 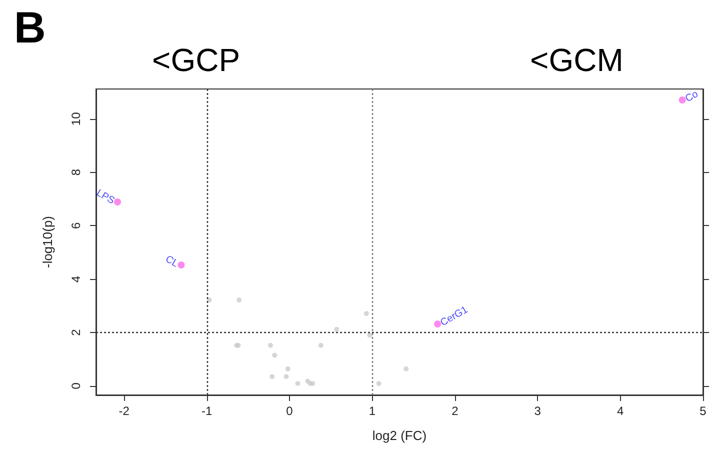 What do you see at coordinates (372, 411) in the screenshot?
I see `x-tick-label: 1` at bounding box center [372, 411].